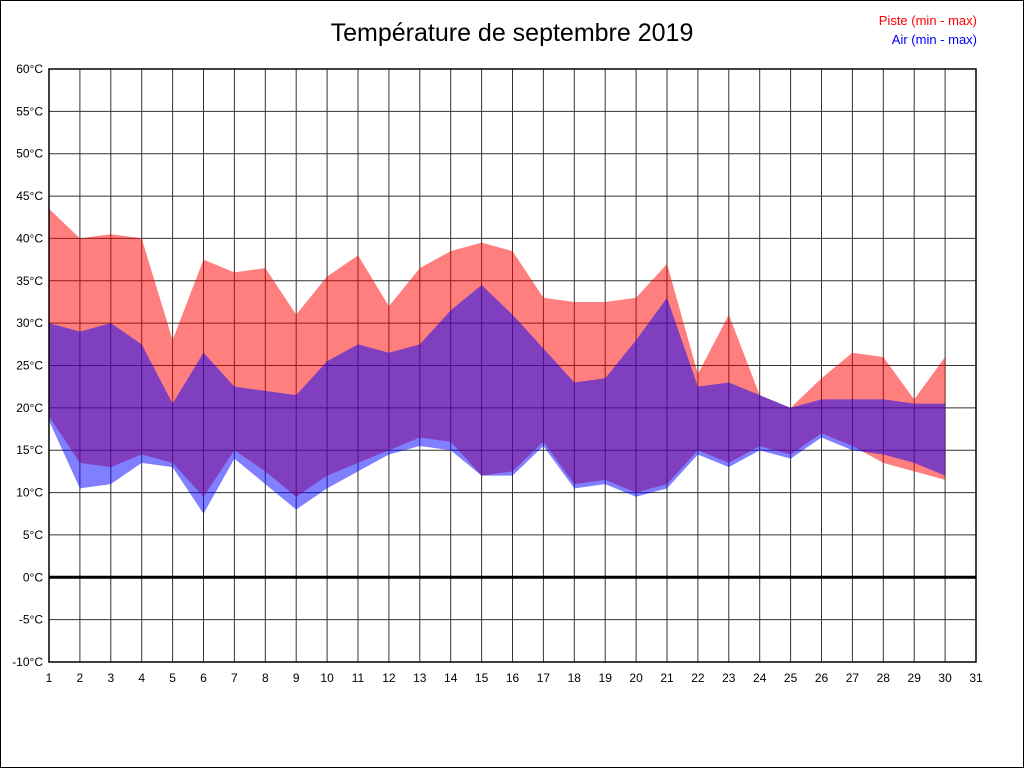  What do you see at coordinates (296, 678) in the screenshot?
I see `svg-text: 9` at bounding box center [296, 678].